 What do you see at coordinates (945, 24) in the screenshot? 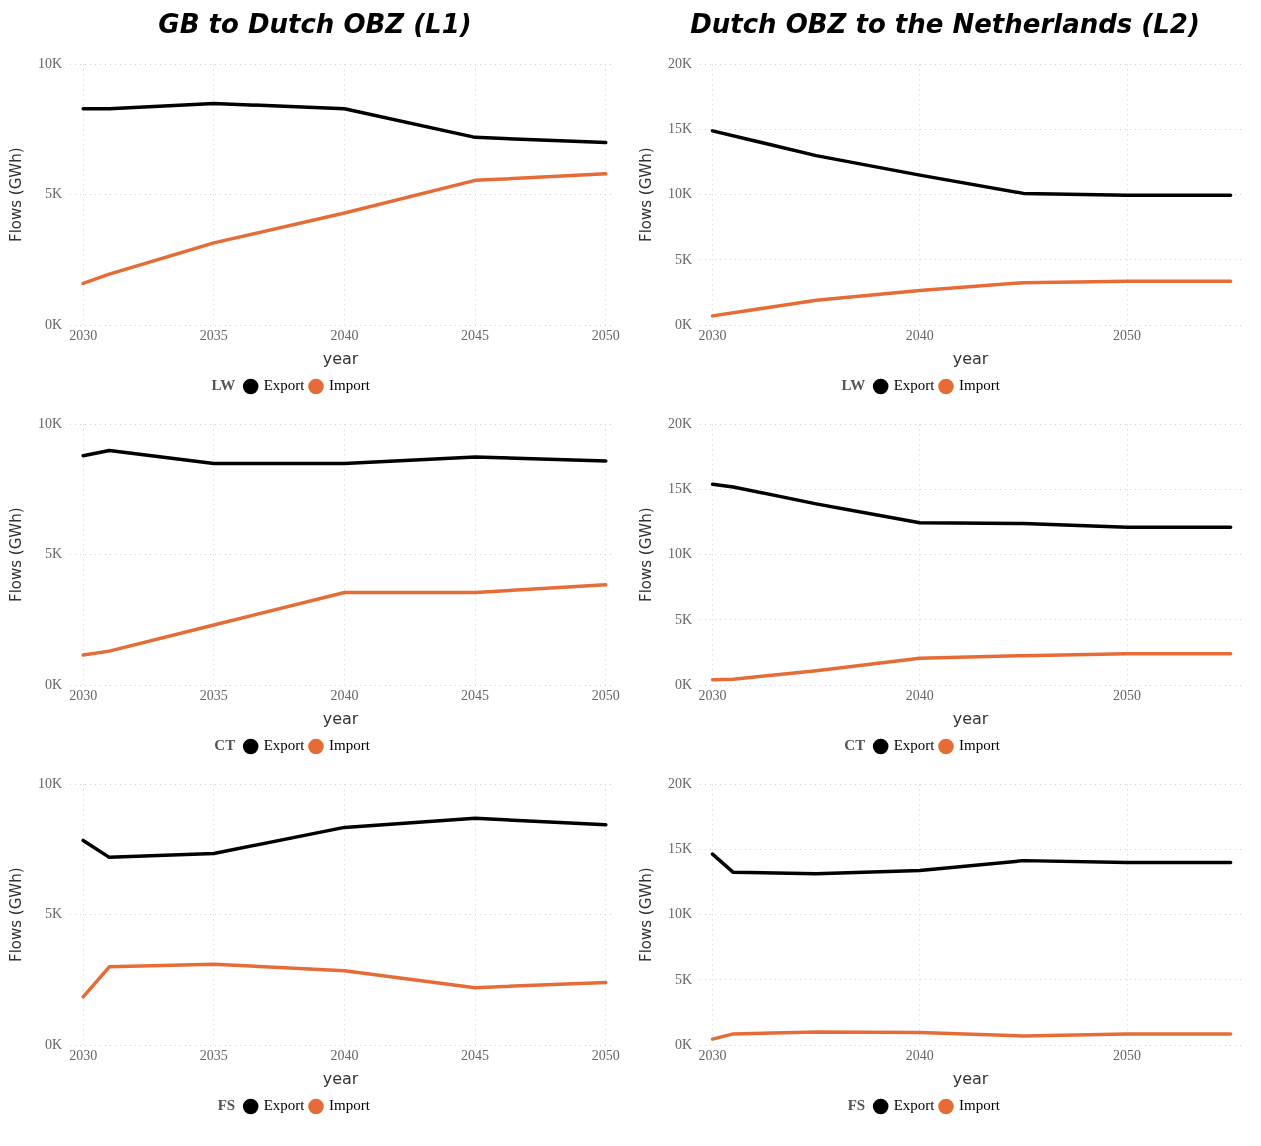
I see `chart-title: Dutch OBZ to the Netherlands (L2)` at bounding box center [945, 24].